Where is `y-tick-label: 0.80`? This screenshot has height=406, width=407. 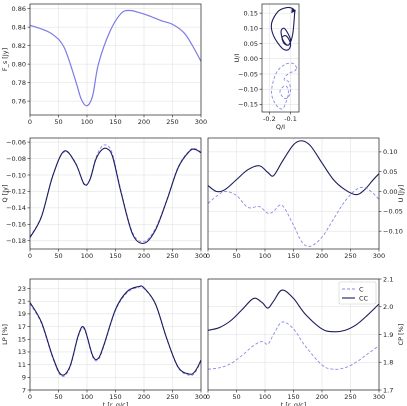 y-tick-label: 0.80 is located at coordinates (19, 64).